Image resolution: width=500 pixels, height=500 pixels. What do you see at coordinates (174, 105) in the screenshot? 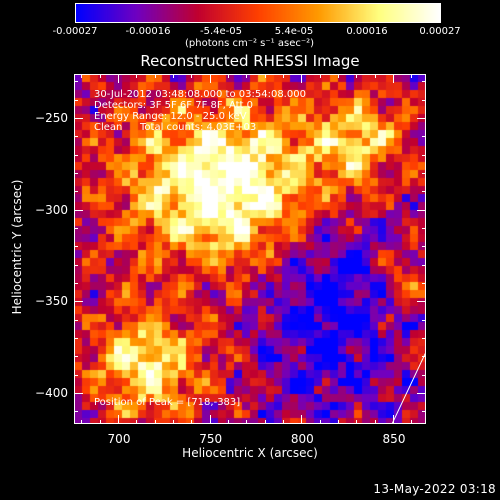
I see `detectors-annotation: Detectors: 3F 5F 6F 7F 8F, Att 0` at bounding box center [174, 105].